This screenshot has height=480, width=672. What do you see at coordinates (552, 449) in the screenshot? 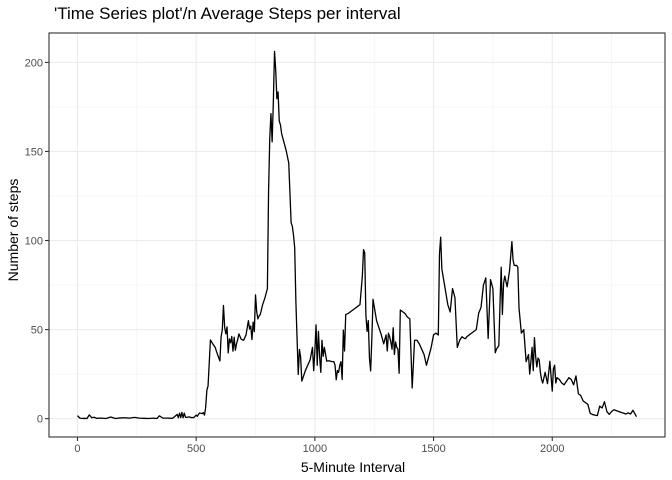
I see `x-tick-label: 2000` at bounding box center [552, 449].